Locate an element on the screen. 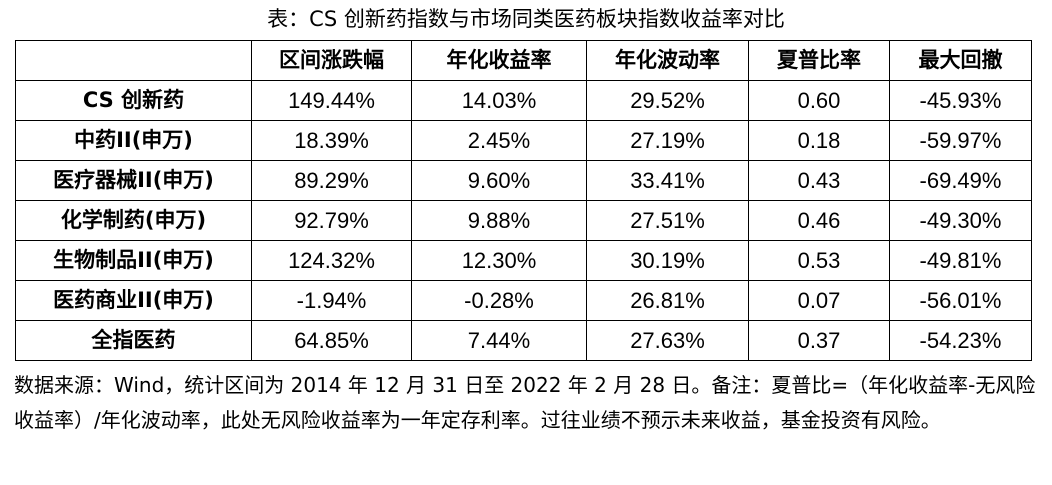  row-label: 医疗器械II(申万) is located at coordinates (133, 180).